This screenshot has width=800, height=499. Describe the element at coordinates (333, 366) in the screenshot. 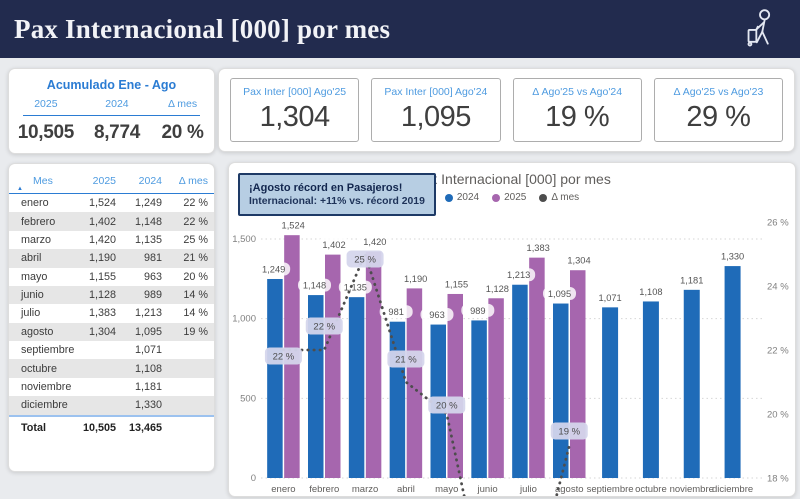

I see `bar-2025-febrero` at that location.